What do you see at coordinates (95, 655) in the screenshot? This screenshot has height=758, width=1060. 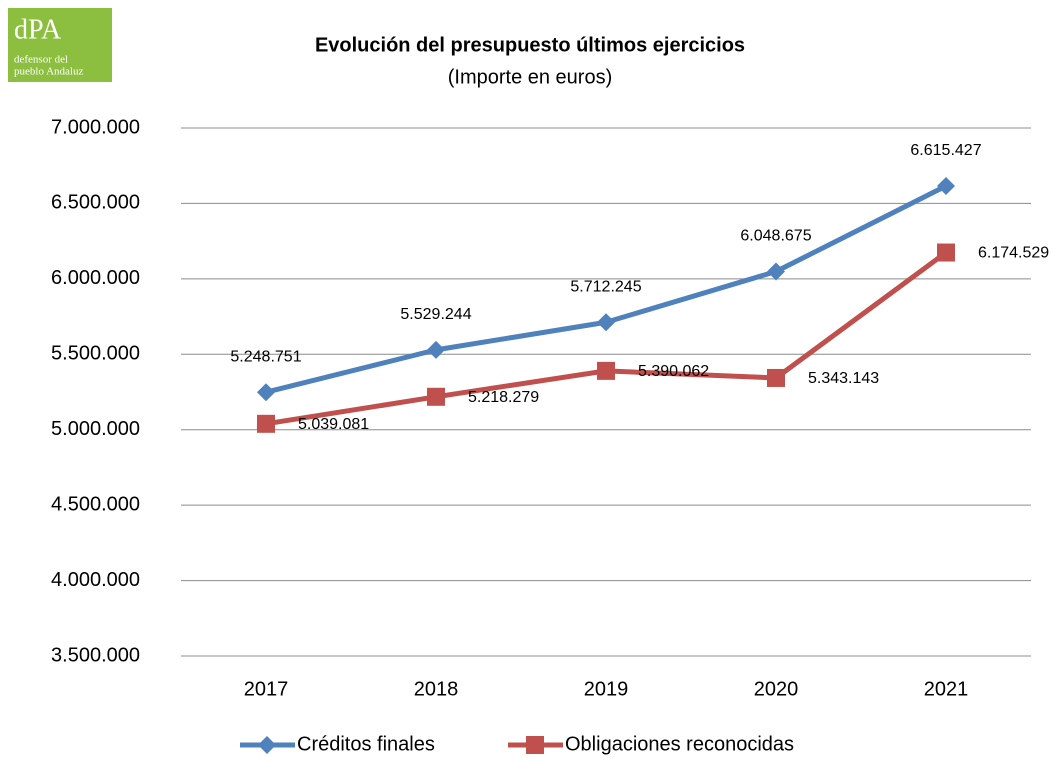 I see `y-tick-label: 3.500.000` at bounding box center [95, 655].